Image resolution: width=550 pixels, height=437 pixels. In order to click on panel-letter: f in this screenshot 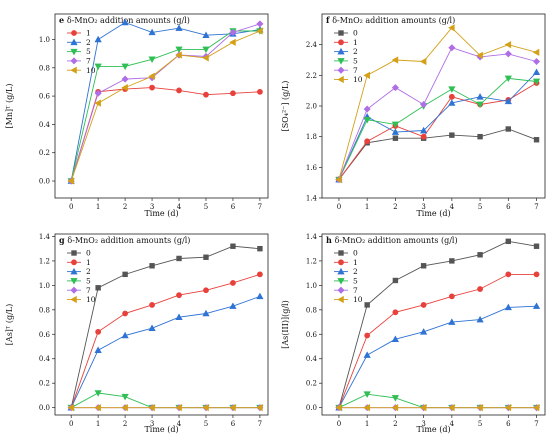, I will do `click(329, 20)`.